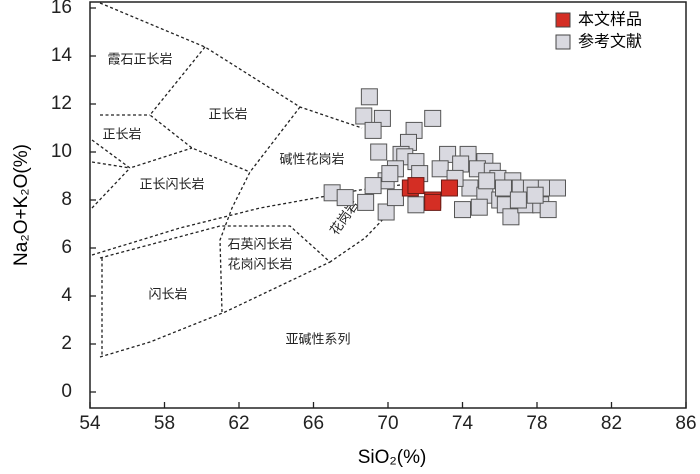 This screenshot has height=474, width=700. Describe the element at coordinates (164, 423) in the screenshot. I see `x-tick-label: 58` at that location.